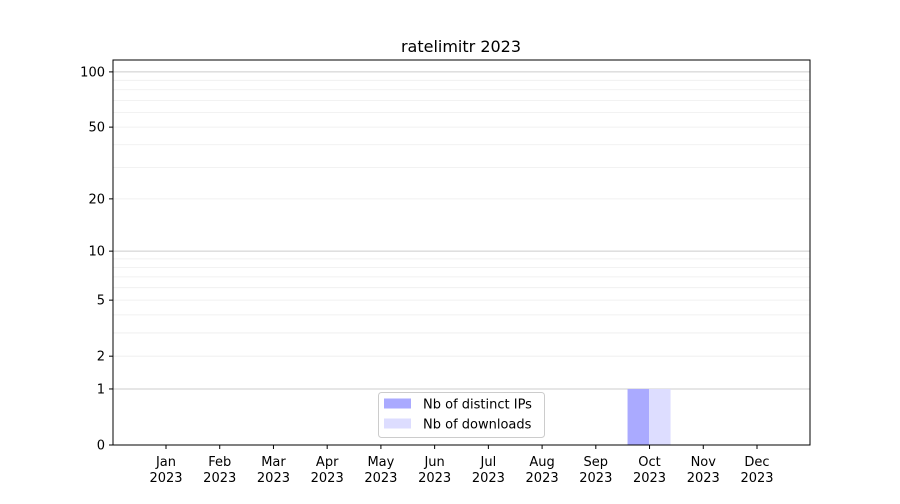  Describe the element at coordinates (96, 128) in the screenshot. I see `y-tick-label: 50` at that location.